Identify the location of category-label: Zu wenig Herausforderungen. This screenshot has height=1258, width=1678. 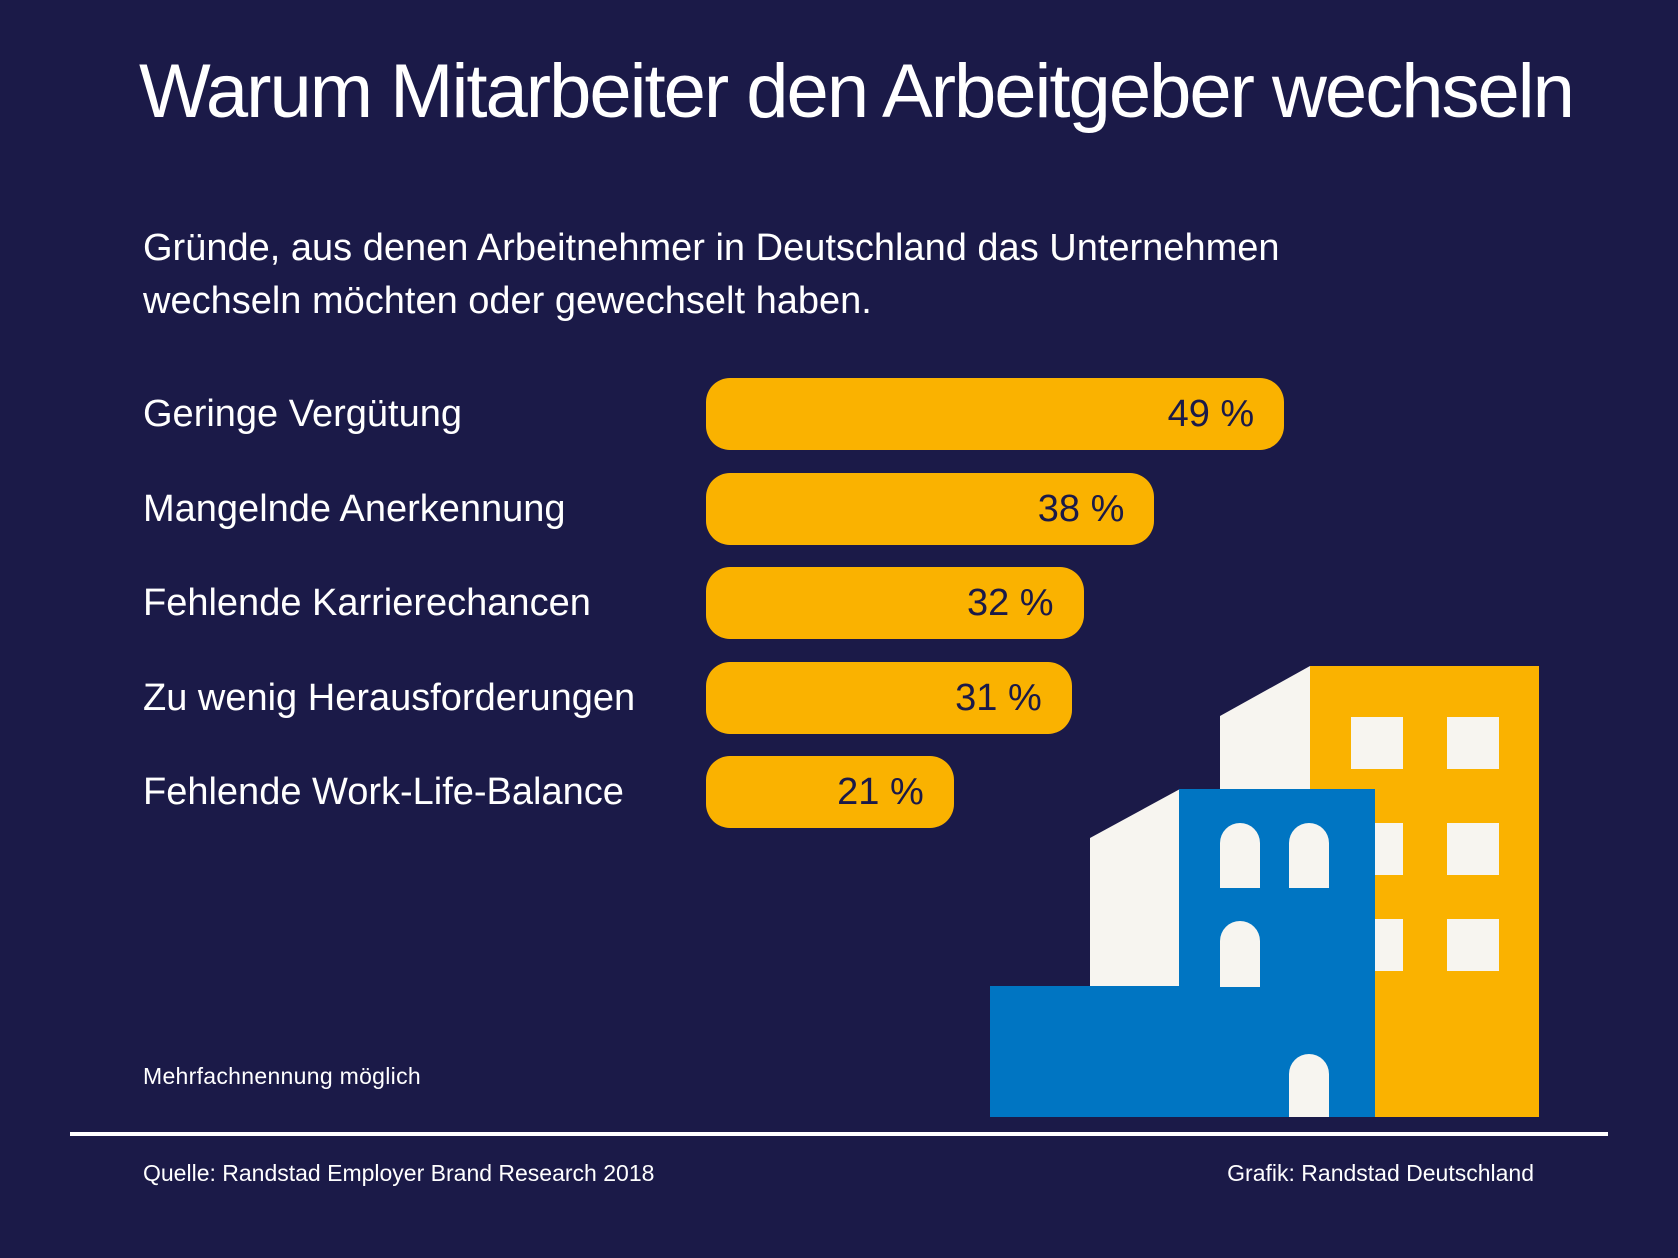
(389, 697).